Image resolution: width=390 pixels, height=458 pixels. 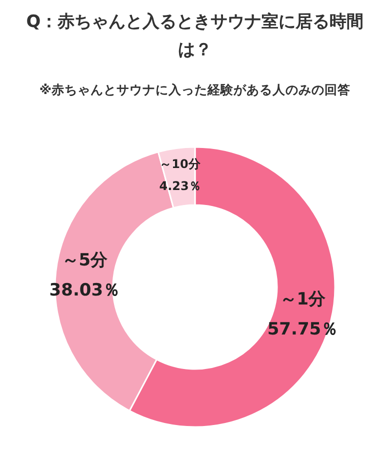 I want to click on chart-subtitle: ※赤ちゃんとサウナに入った経験がある人のみの回答, so click(x=195, y=90).